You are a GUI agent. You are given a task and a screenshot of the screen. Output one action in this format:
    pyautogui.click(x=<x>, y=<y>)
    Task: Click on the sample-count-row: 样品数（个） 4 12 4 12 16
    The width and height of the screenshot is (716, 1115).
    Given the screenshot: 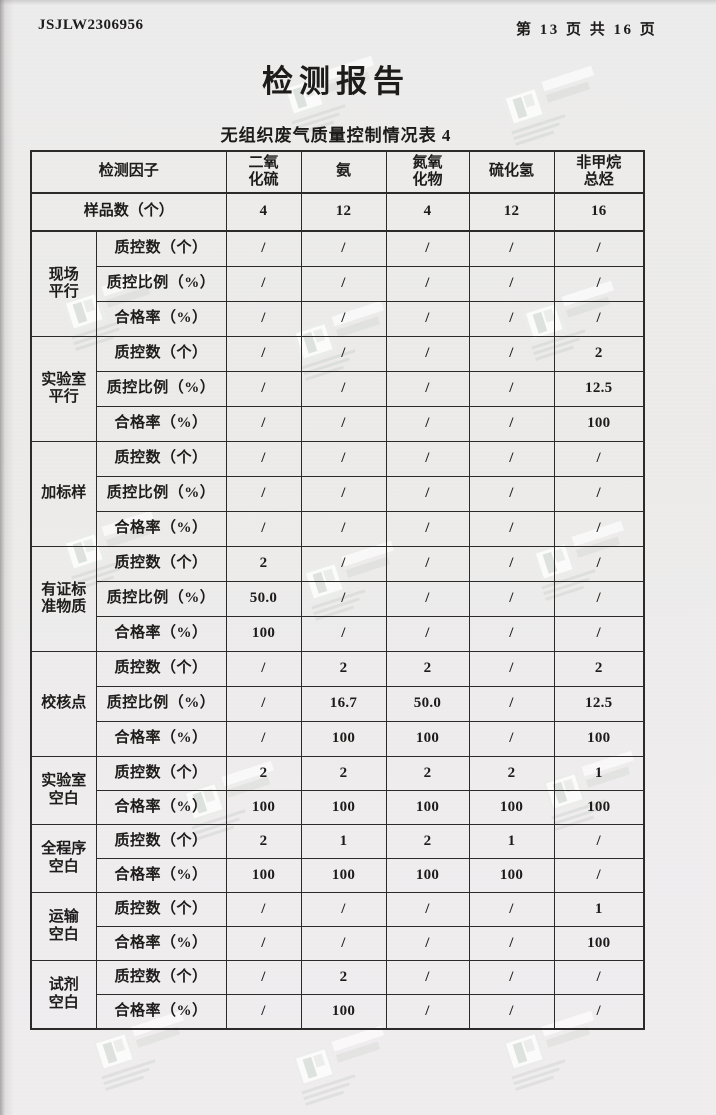 What is the action you would take?
    pyautogui.click(x=337, y=212)
    